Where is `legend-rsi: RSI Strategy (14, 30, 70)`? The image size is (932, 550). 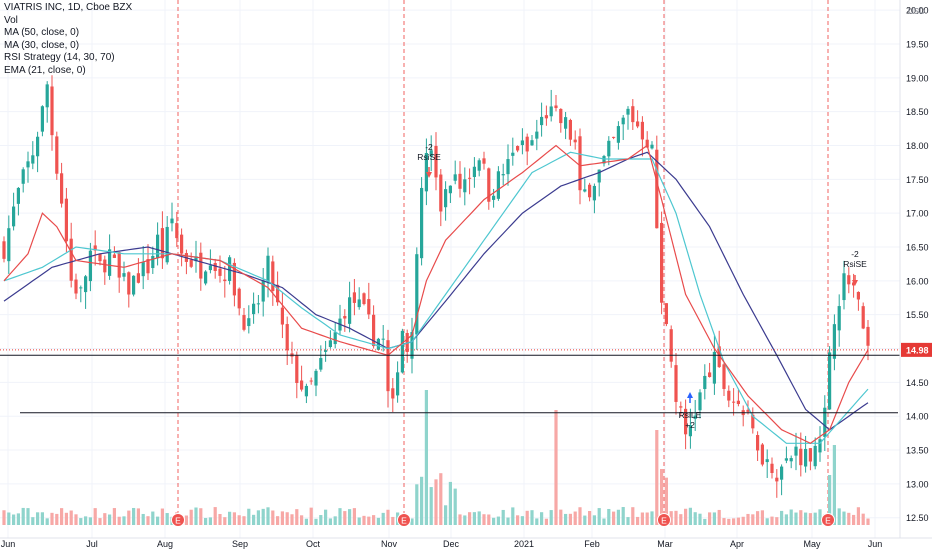 legend-rsi: RSI Strategy (14, 30, 70) is located at coordinates (59, 57).